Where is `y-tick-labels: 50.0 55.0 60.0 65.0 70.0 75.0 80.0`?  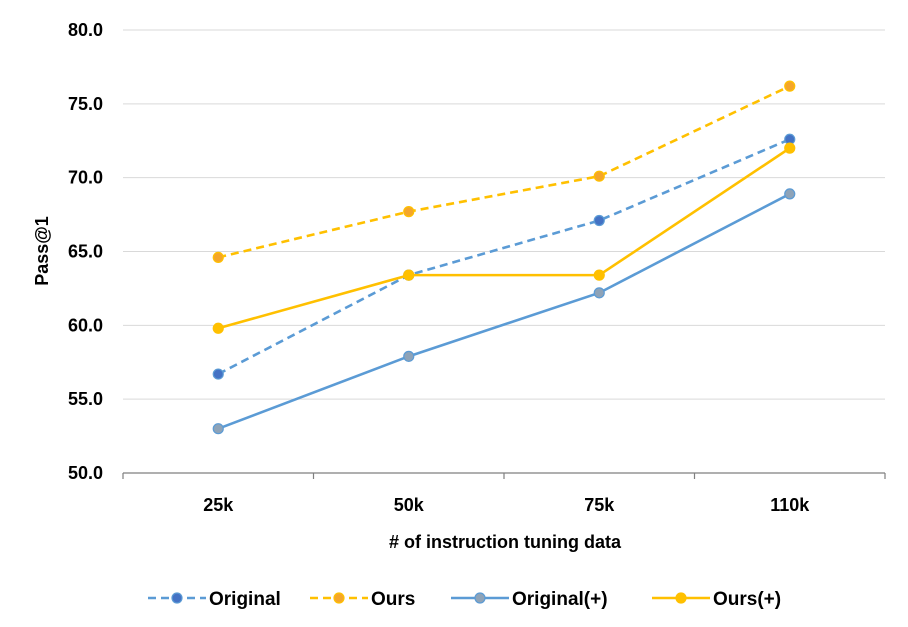
y-tick-labels: 50.0 55.0 60.0 65.0 70.0 75.0 80.0 is located at coordinates (85, 251).